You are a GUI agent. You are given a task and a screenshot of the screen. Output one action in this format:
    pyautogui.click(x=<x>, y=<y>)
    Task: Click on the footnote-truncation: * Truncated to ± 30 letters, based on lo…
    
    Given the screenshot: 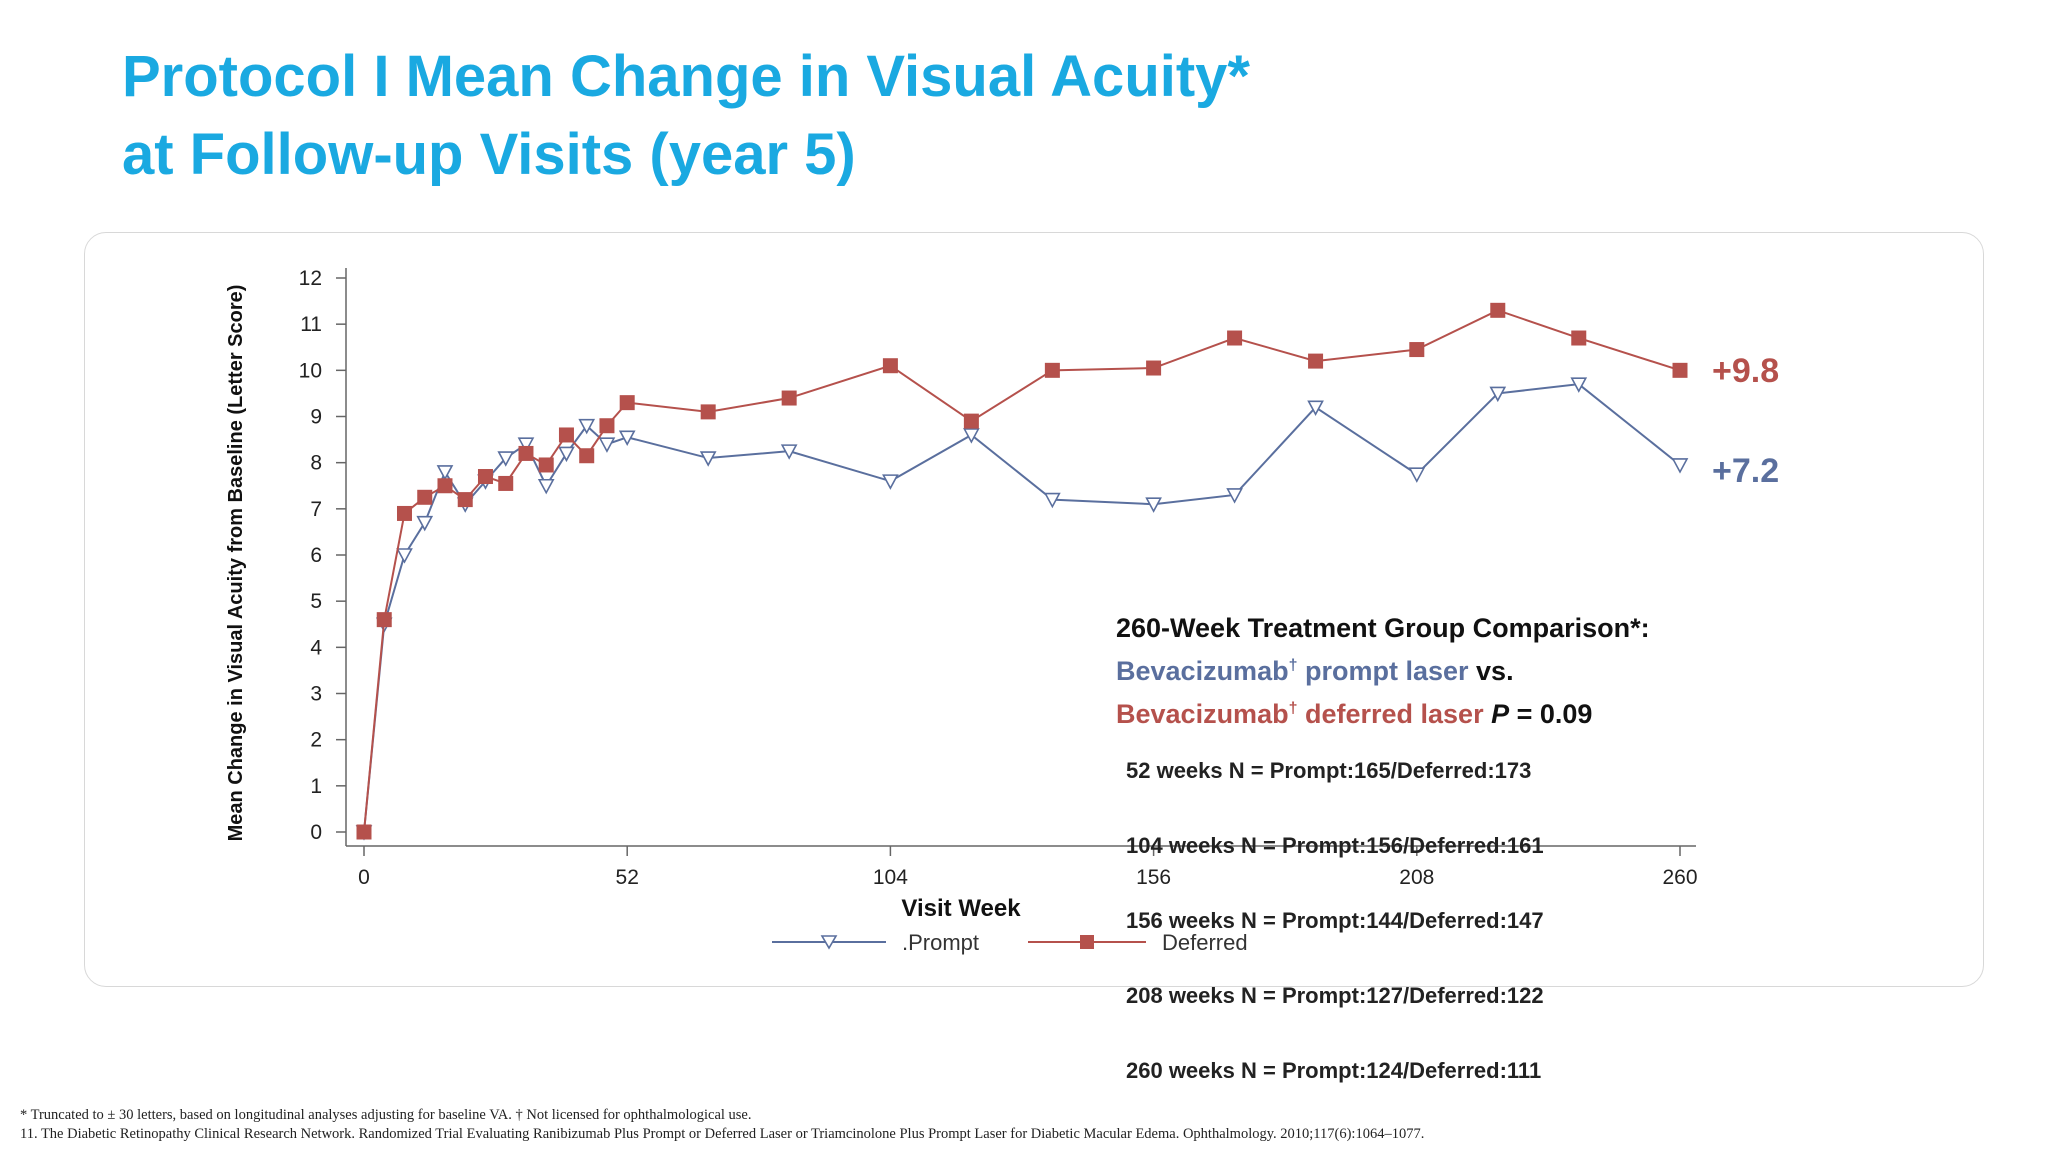 What is the action you would take?
    pyautogui.click(x=386, y=1115)
    